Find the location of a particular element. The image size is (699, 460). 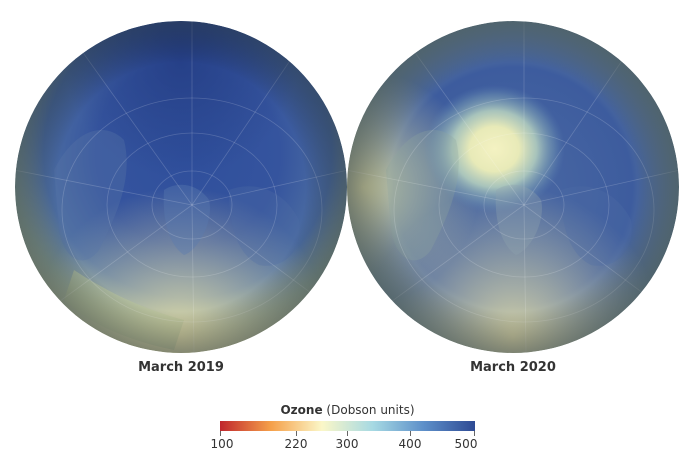

legend-title: Ozone (Dobson units) is located at coordinates (347, 410).